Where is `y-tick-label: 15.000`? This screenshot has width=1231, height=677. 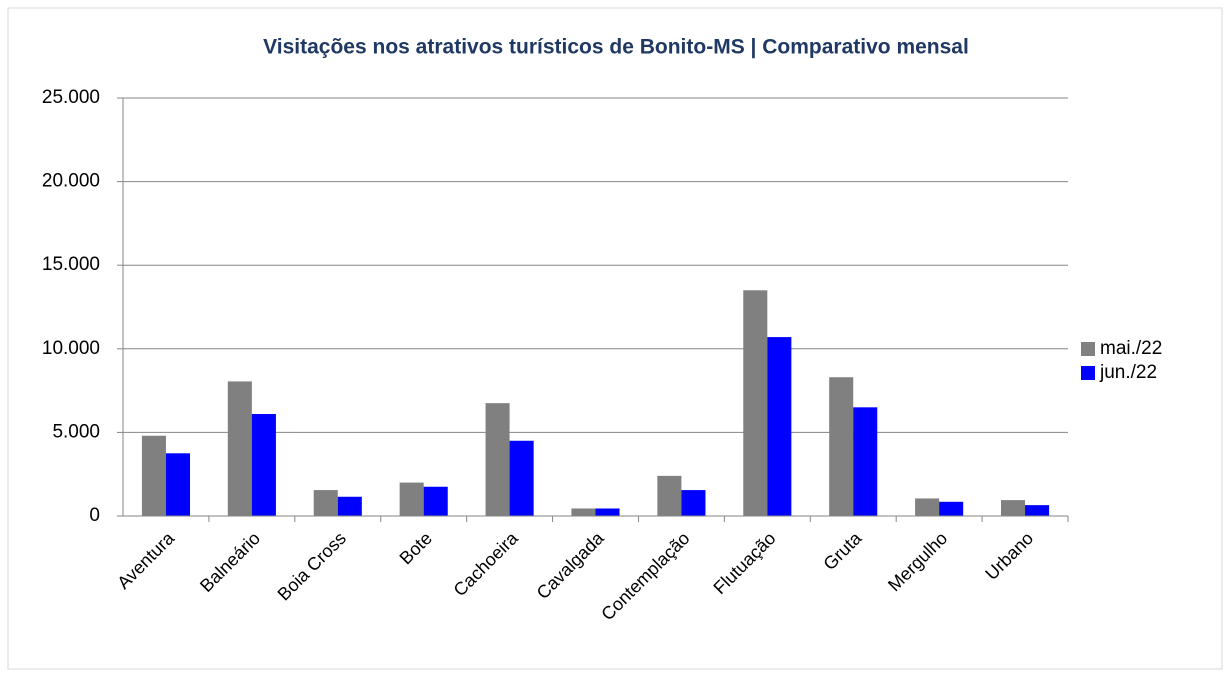
y-tick-label: 15.000 is located at coordinates (71, 264).